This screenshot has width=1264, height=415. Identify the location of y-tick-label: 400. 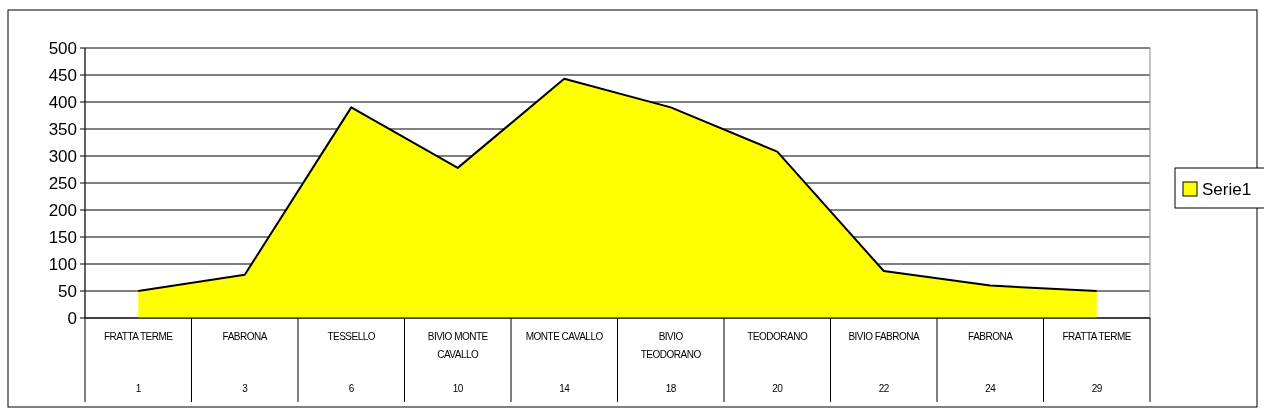
(62, 102).